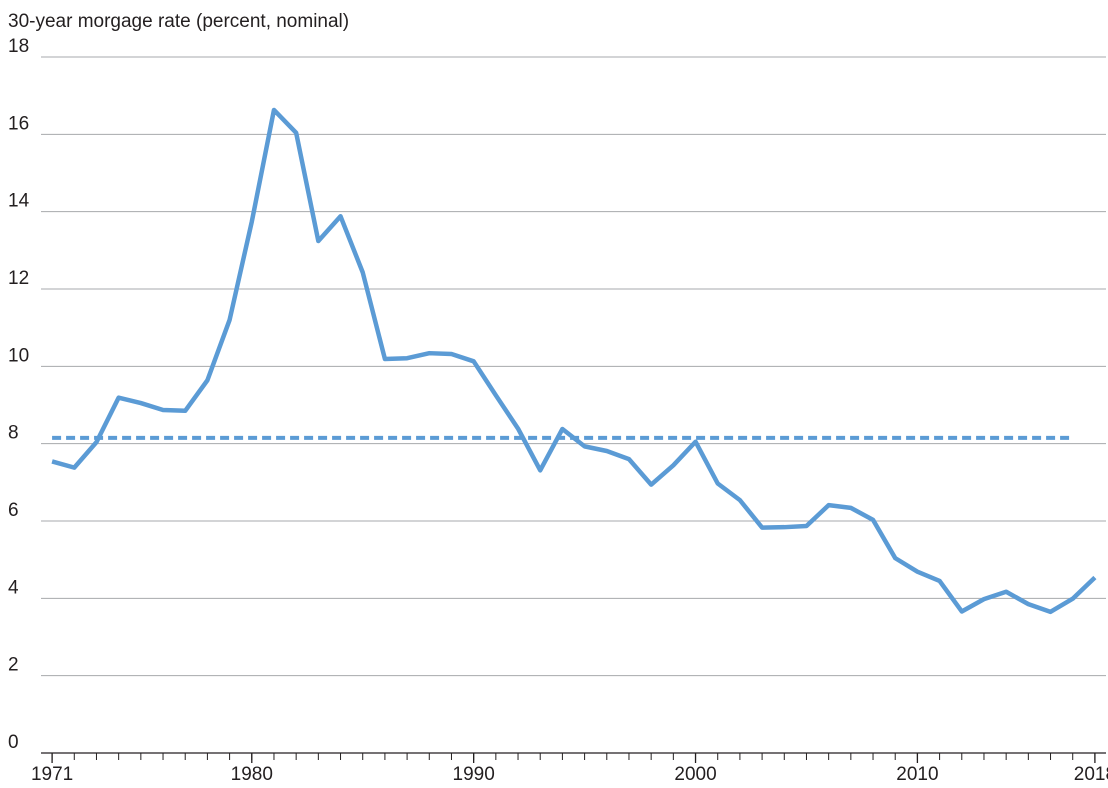  Describe the element at coordinates (1091, 774) in the screenshot. I see `x-tick-label: 2018` at that location.